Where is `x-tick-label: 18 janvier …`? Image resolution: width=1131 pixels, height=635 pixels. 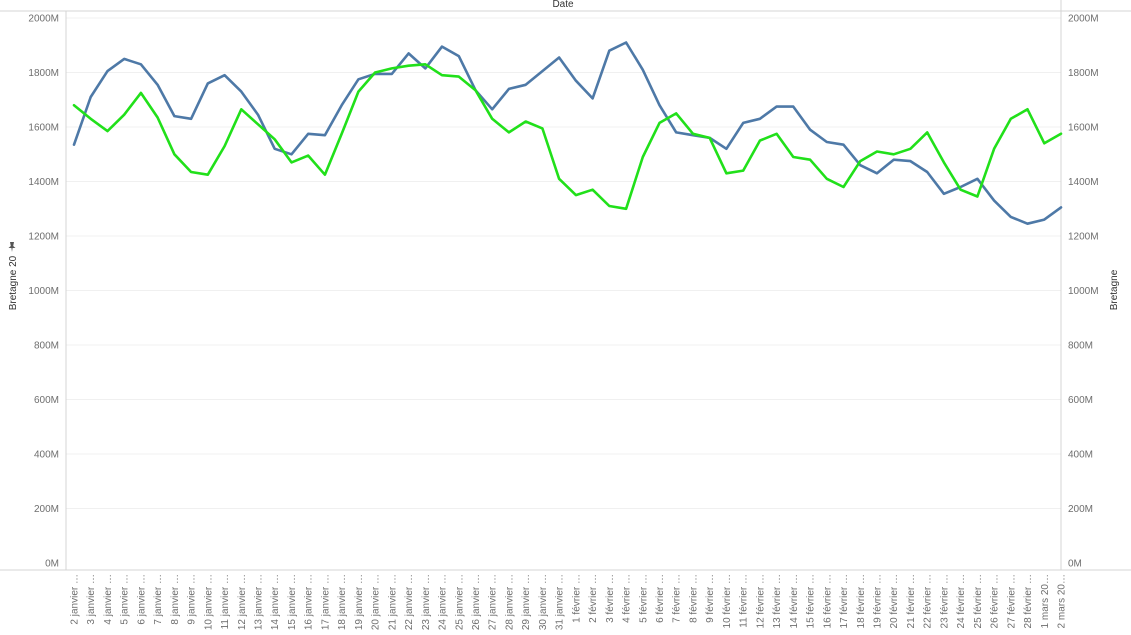 x-tick-label: 18 janvier … is located at coordinates (342, 602).